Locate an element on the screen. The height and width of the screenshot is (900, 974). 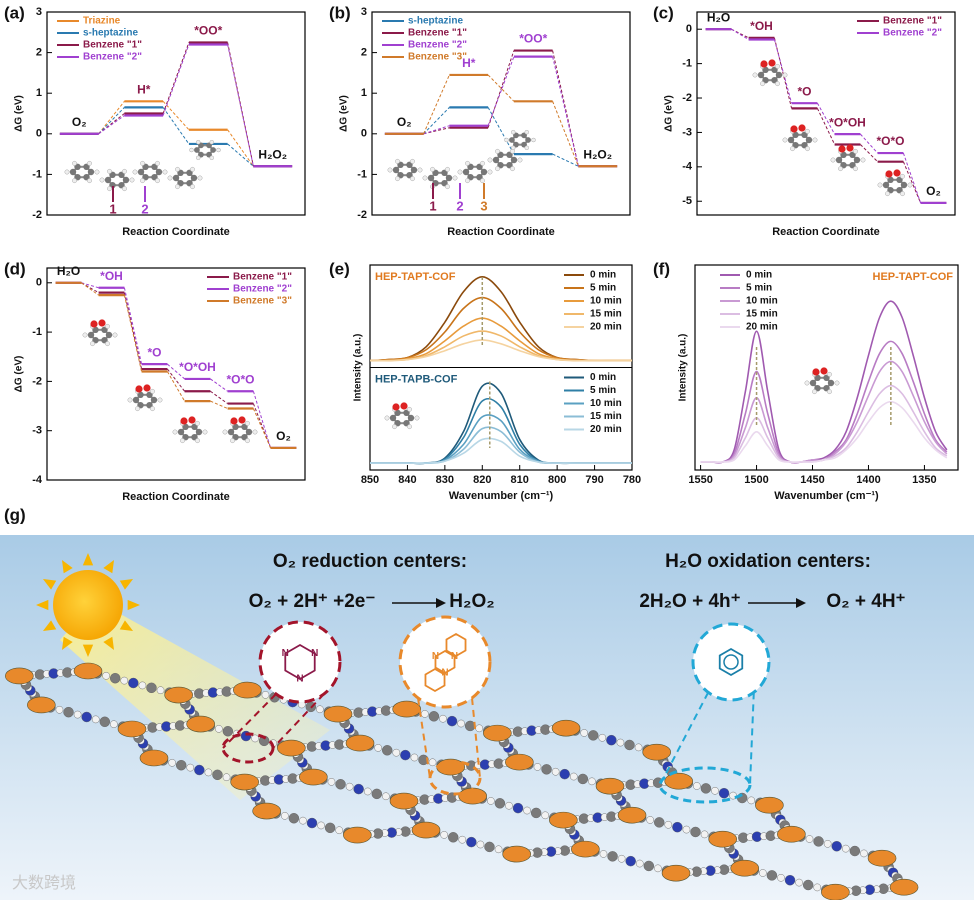
x-tick-label: 850 is located at coordinates (370, 480).